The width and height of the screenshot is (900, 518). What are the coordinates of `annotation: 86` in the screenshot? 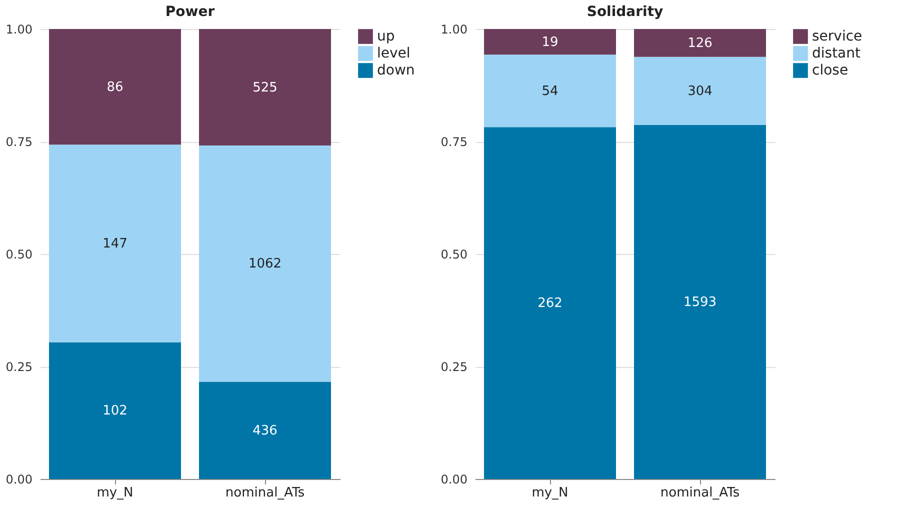 It's located at (115, 87).